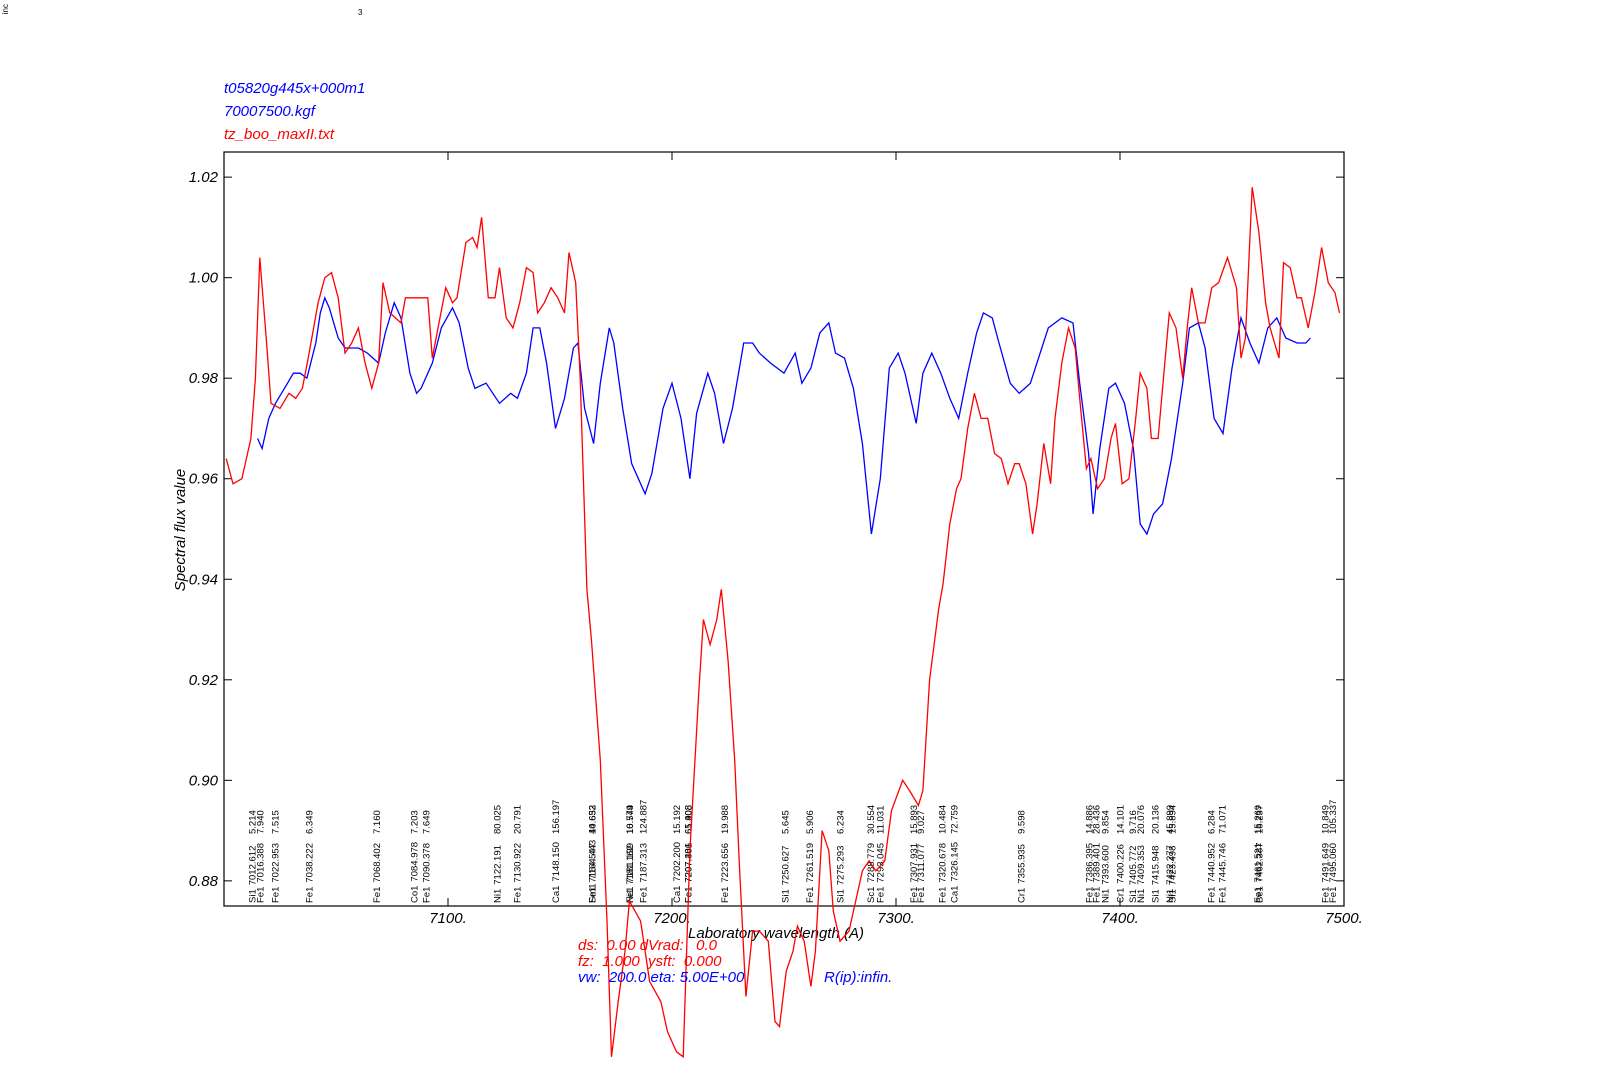 The image size is (1600, 1080). I want to click on line-element: Be1, so click(1260, 894).